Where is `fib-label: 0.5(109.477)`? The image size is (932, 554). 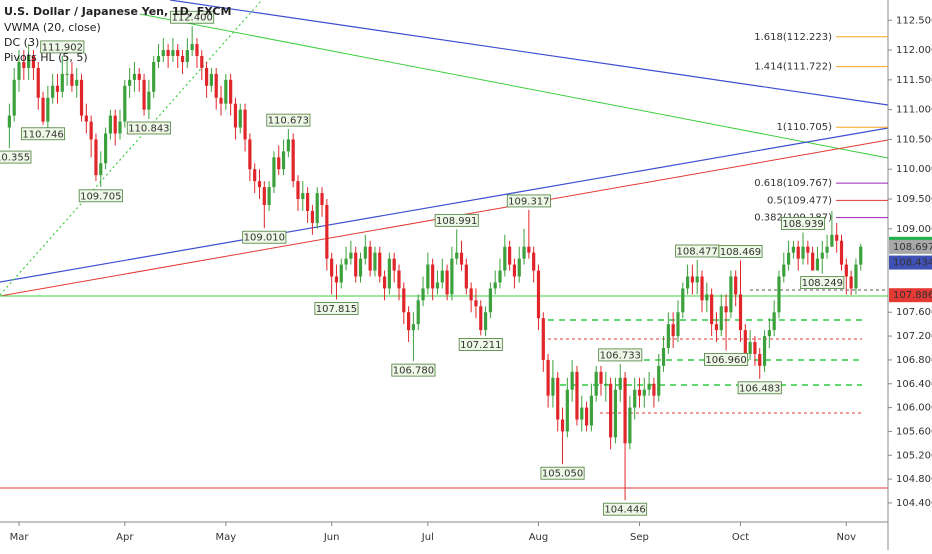
fib-label: 0.5(109.477) is located at coordinates (799, 200).